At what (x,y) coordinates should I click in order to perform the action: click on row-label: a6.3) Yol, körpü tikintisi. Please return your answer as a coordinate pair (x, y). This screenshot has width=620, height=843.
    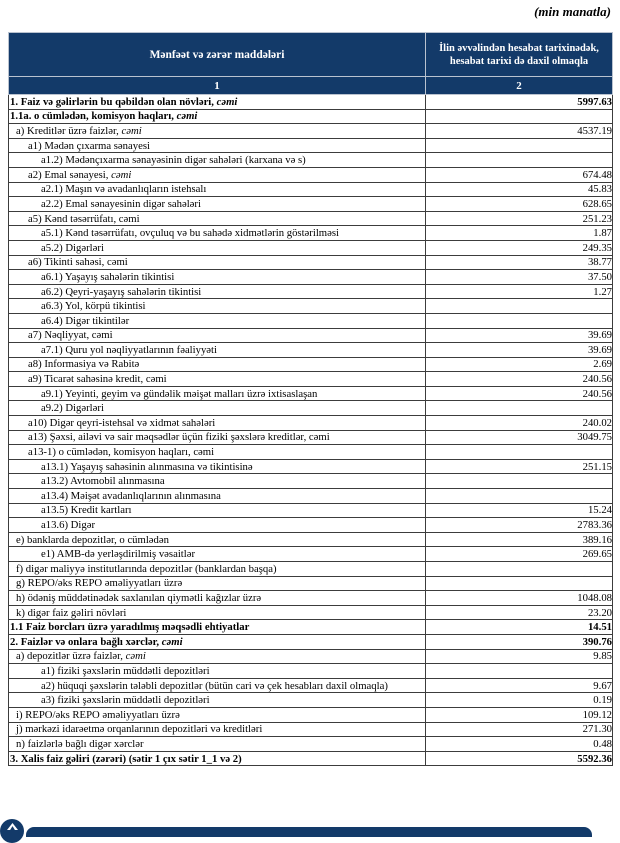
    Looking at the image, I should click on (217, 306).